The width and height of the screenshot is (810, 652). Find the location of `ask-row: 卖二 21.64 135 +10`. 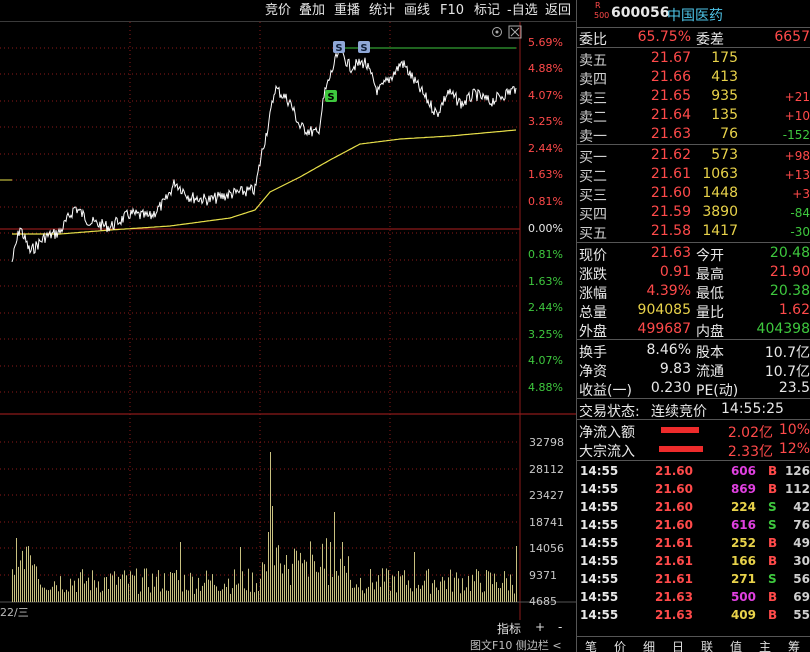

ask-row: 卖二 21.64 135 +10 is located at coordinates (694, 116).